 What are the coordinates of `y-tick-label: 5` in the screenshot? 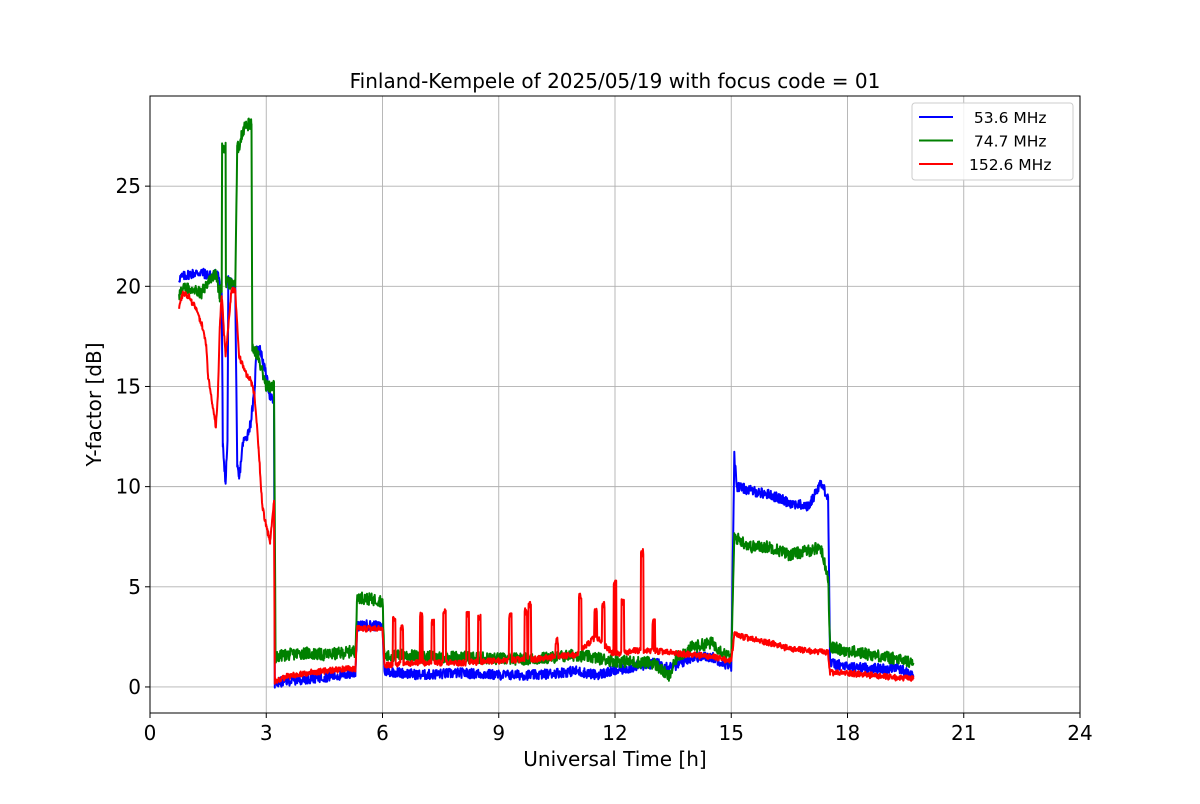 It's located at (134, 587).